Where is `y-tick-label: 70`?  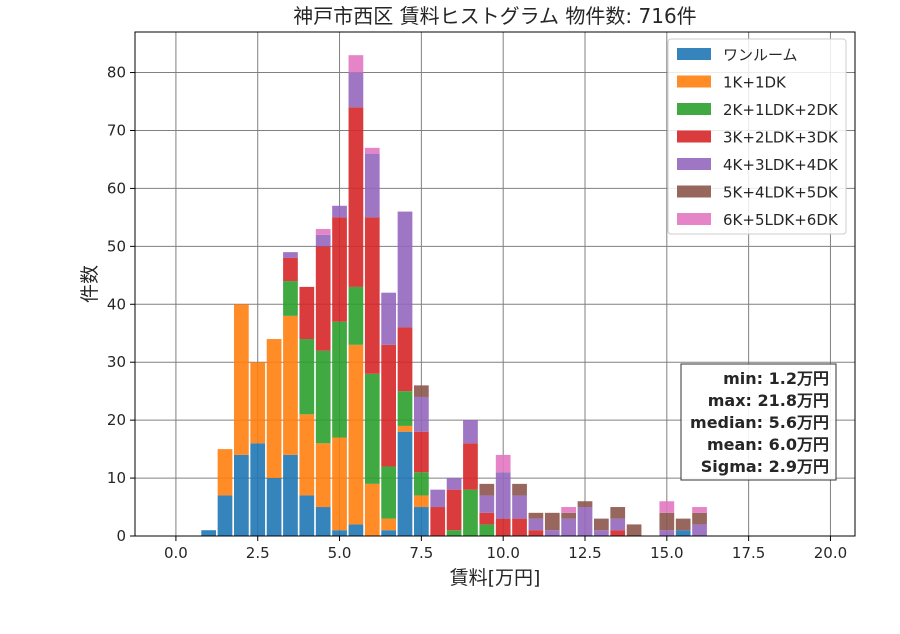 y-tick-label: 70 is located at coordinates (116, 130).